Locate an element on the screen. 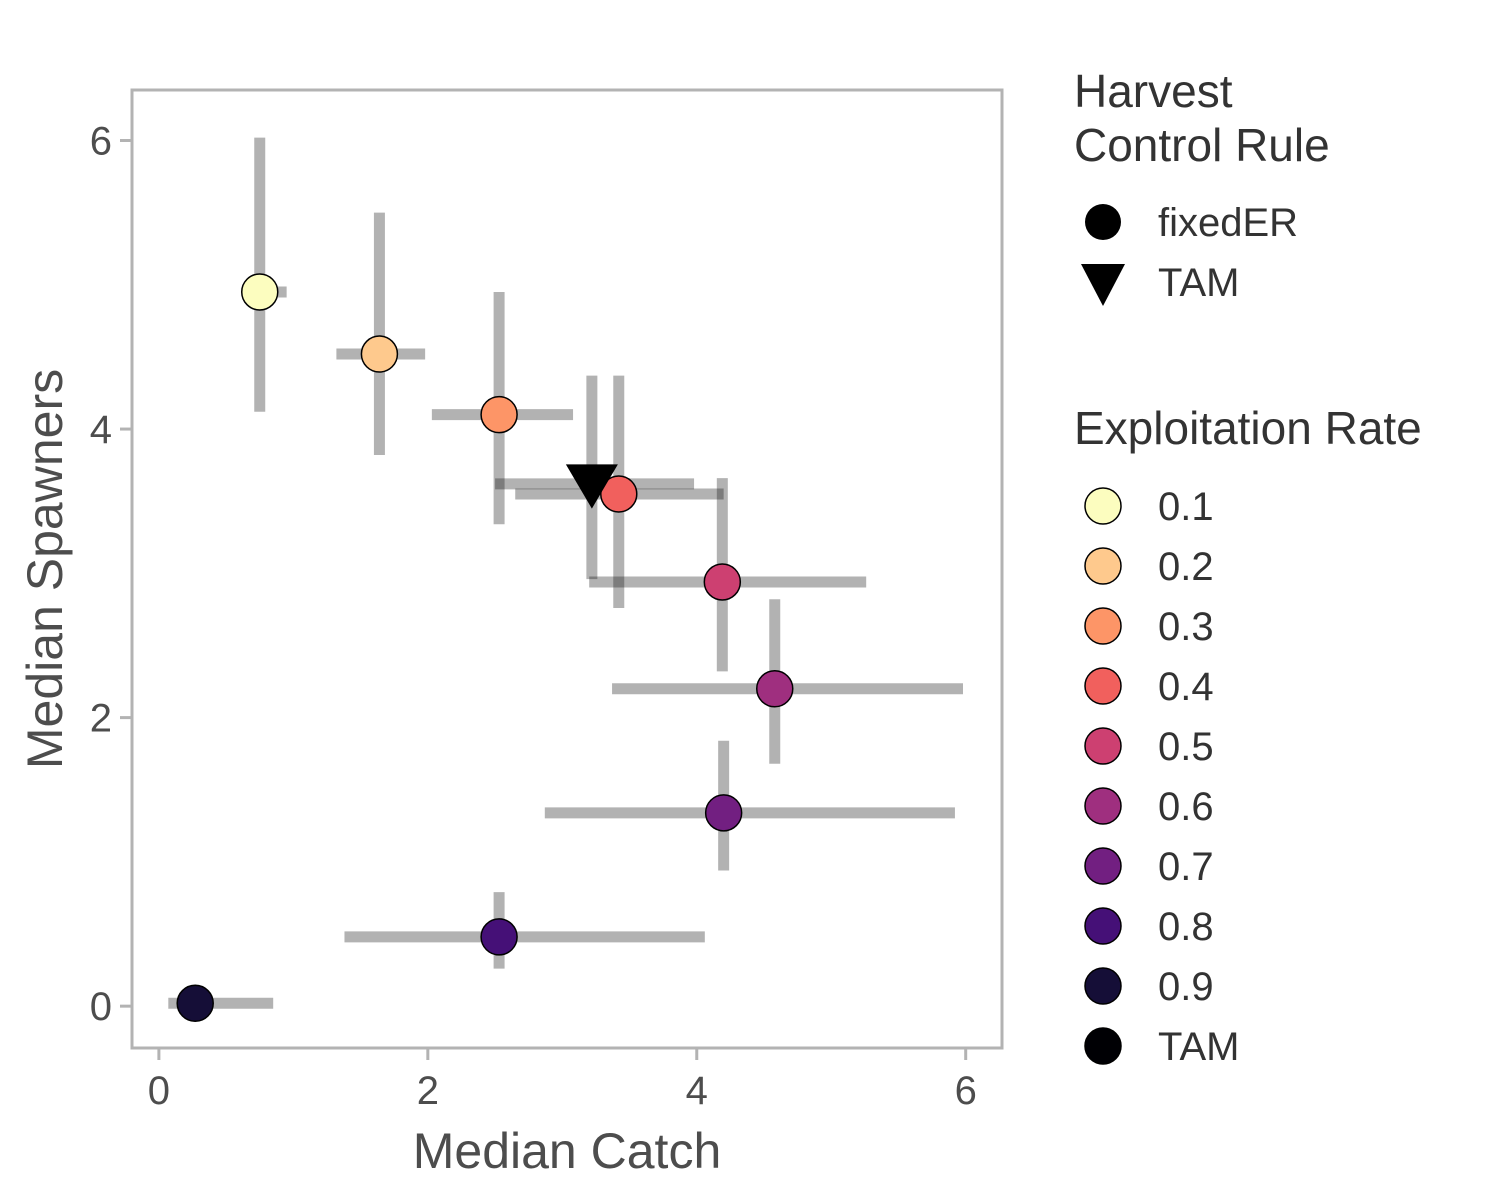 Image resolution: width=1500 pixels, height=1200 pixels. y-axis-title: Median Spawners is located at coordinates (45, 569).